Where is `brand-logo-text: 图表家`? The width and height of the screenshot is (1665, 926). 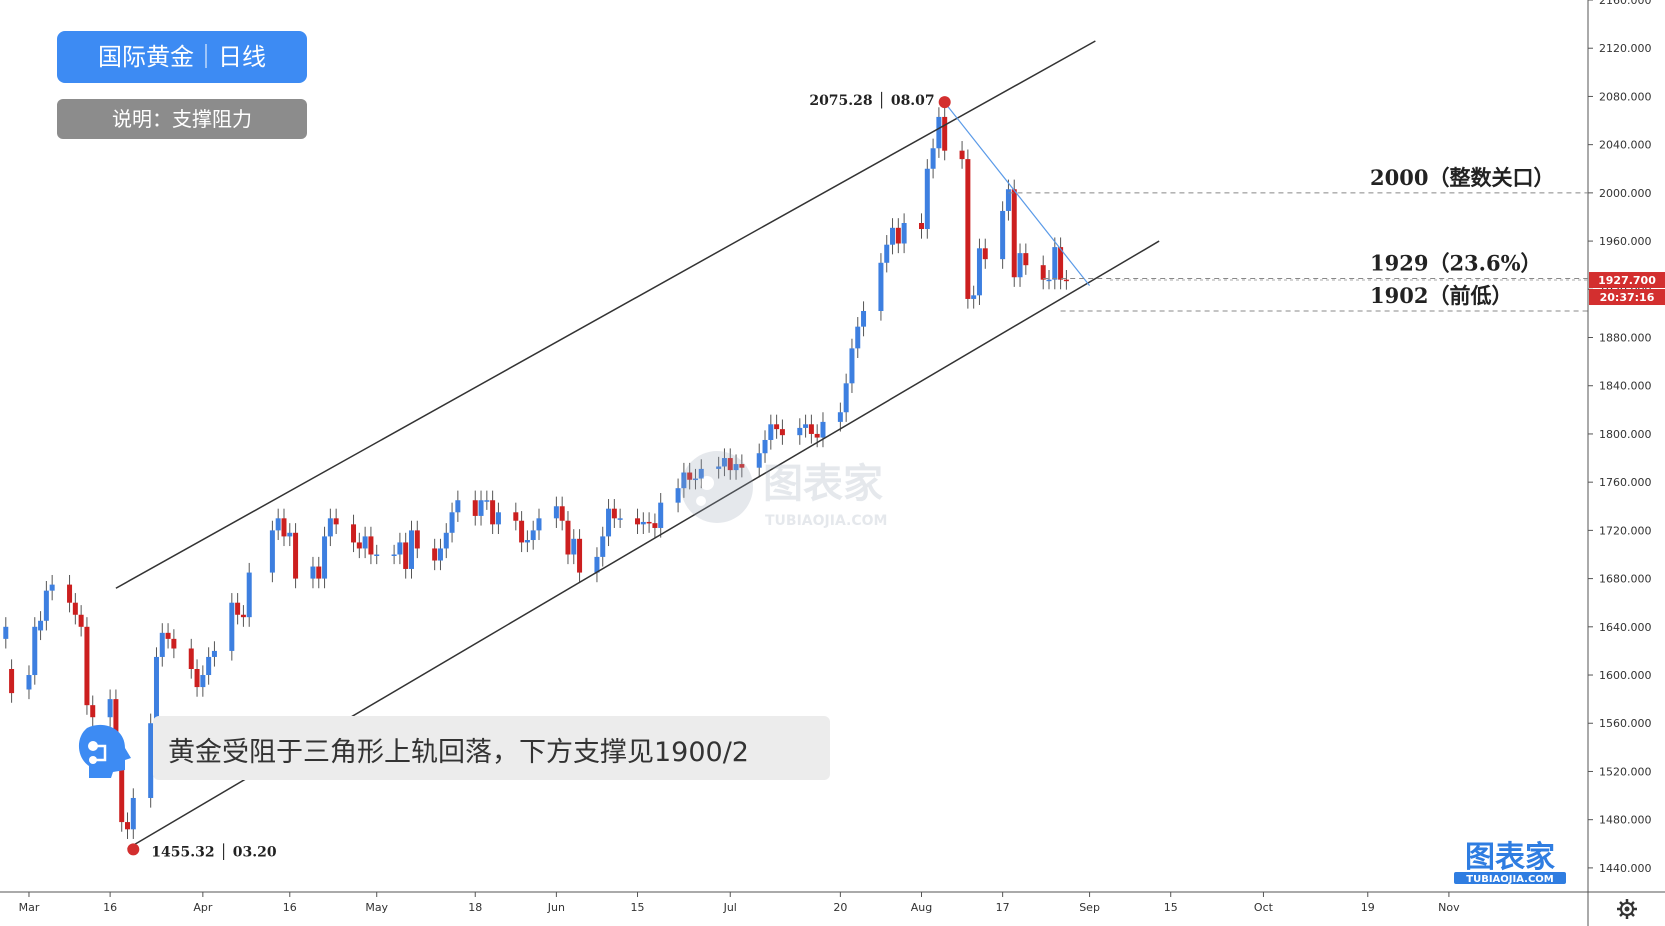 brand-logo-text: 图表家 is located at coordinates (1510, 857).